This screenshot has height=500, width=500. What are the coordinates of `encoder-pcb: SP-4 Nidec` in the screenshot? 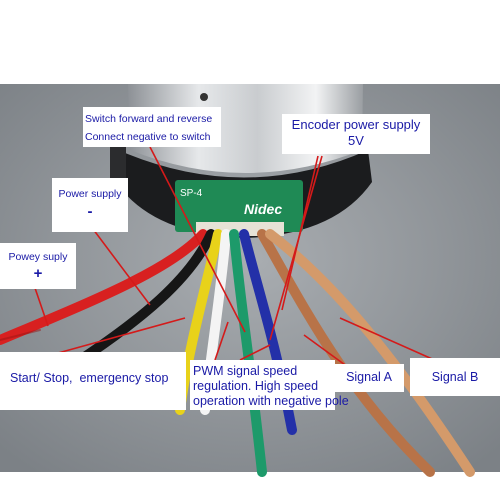 It's located at (239, 208).